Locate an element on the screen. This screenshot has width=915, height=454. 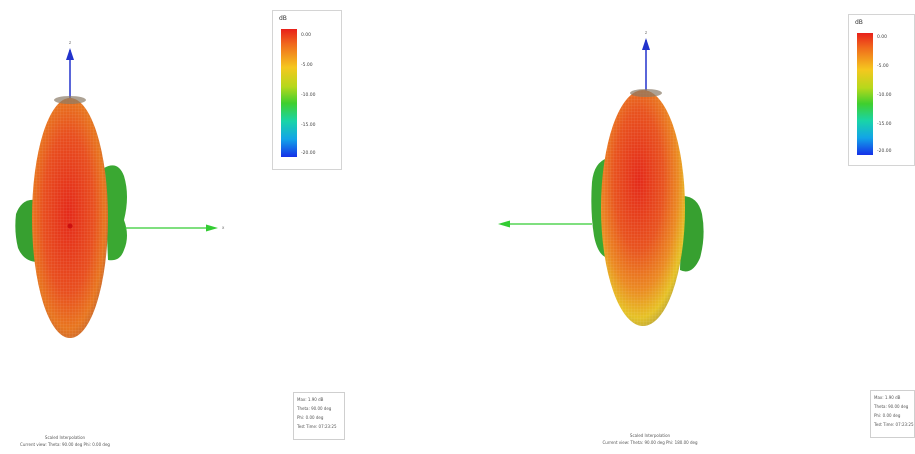
radiation-pattern-3d-right: z is located at coordinates (601, 178).